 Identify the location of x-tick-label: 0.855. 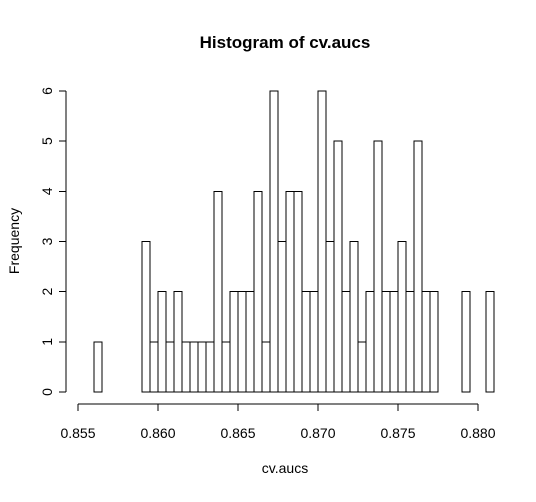
(77, 433).